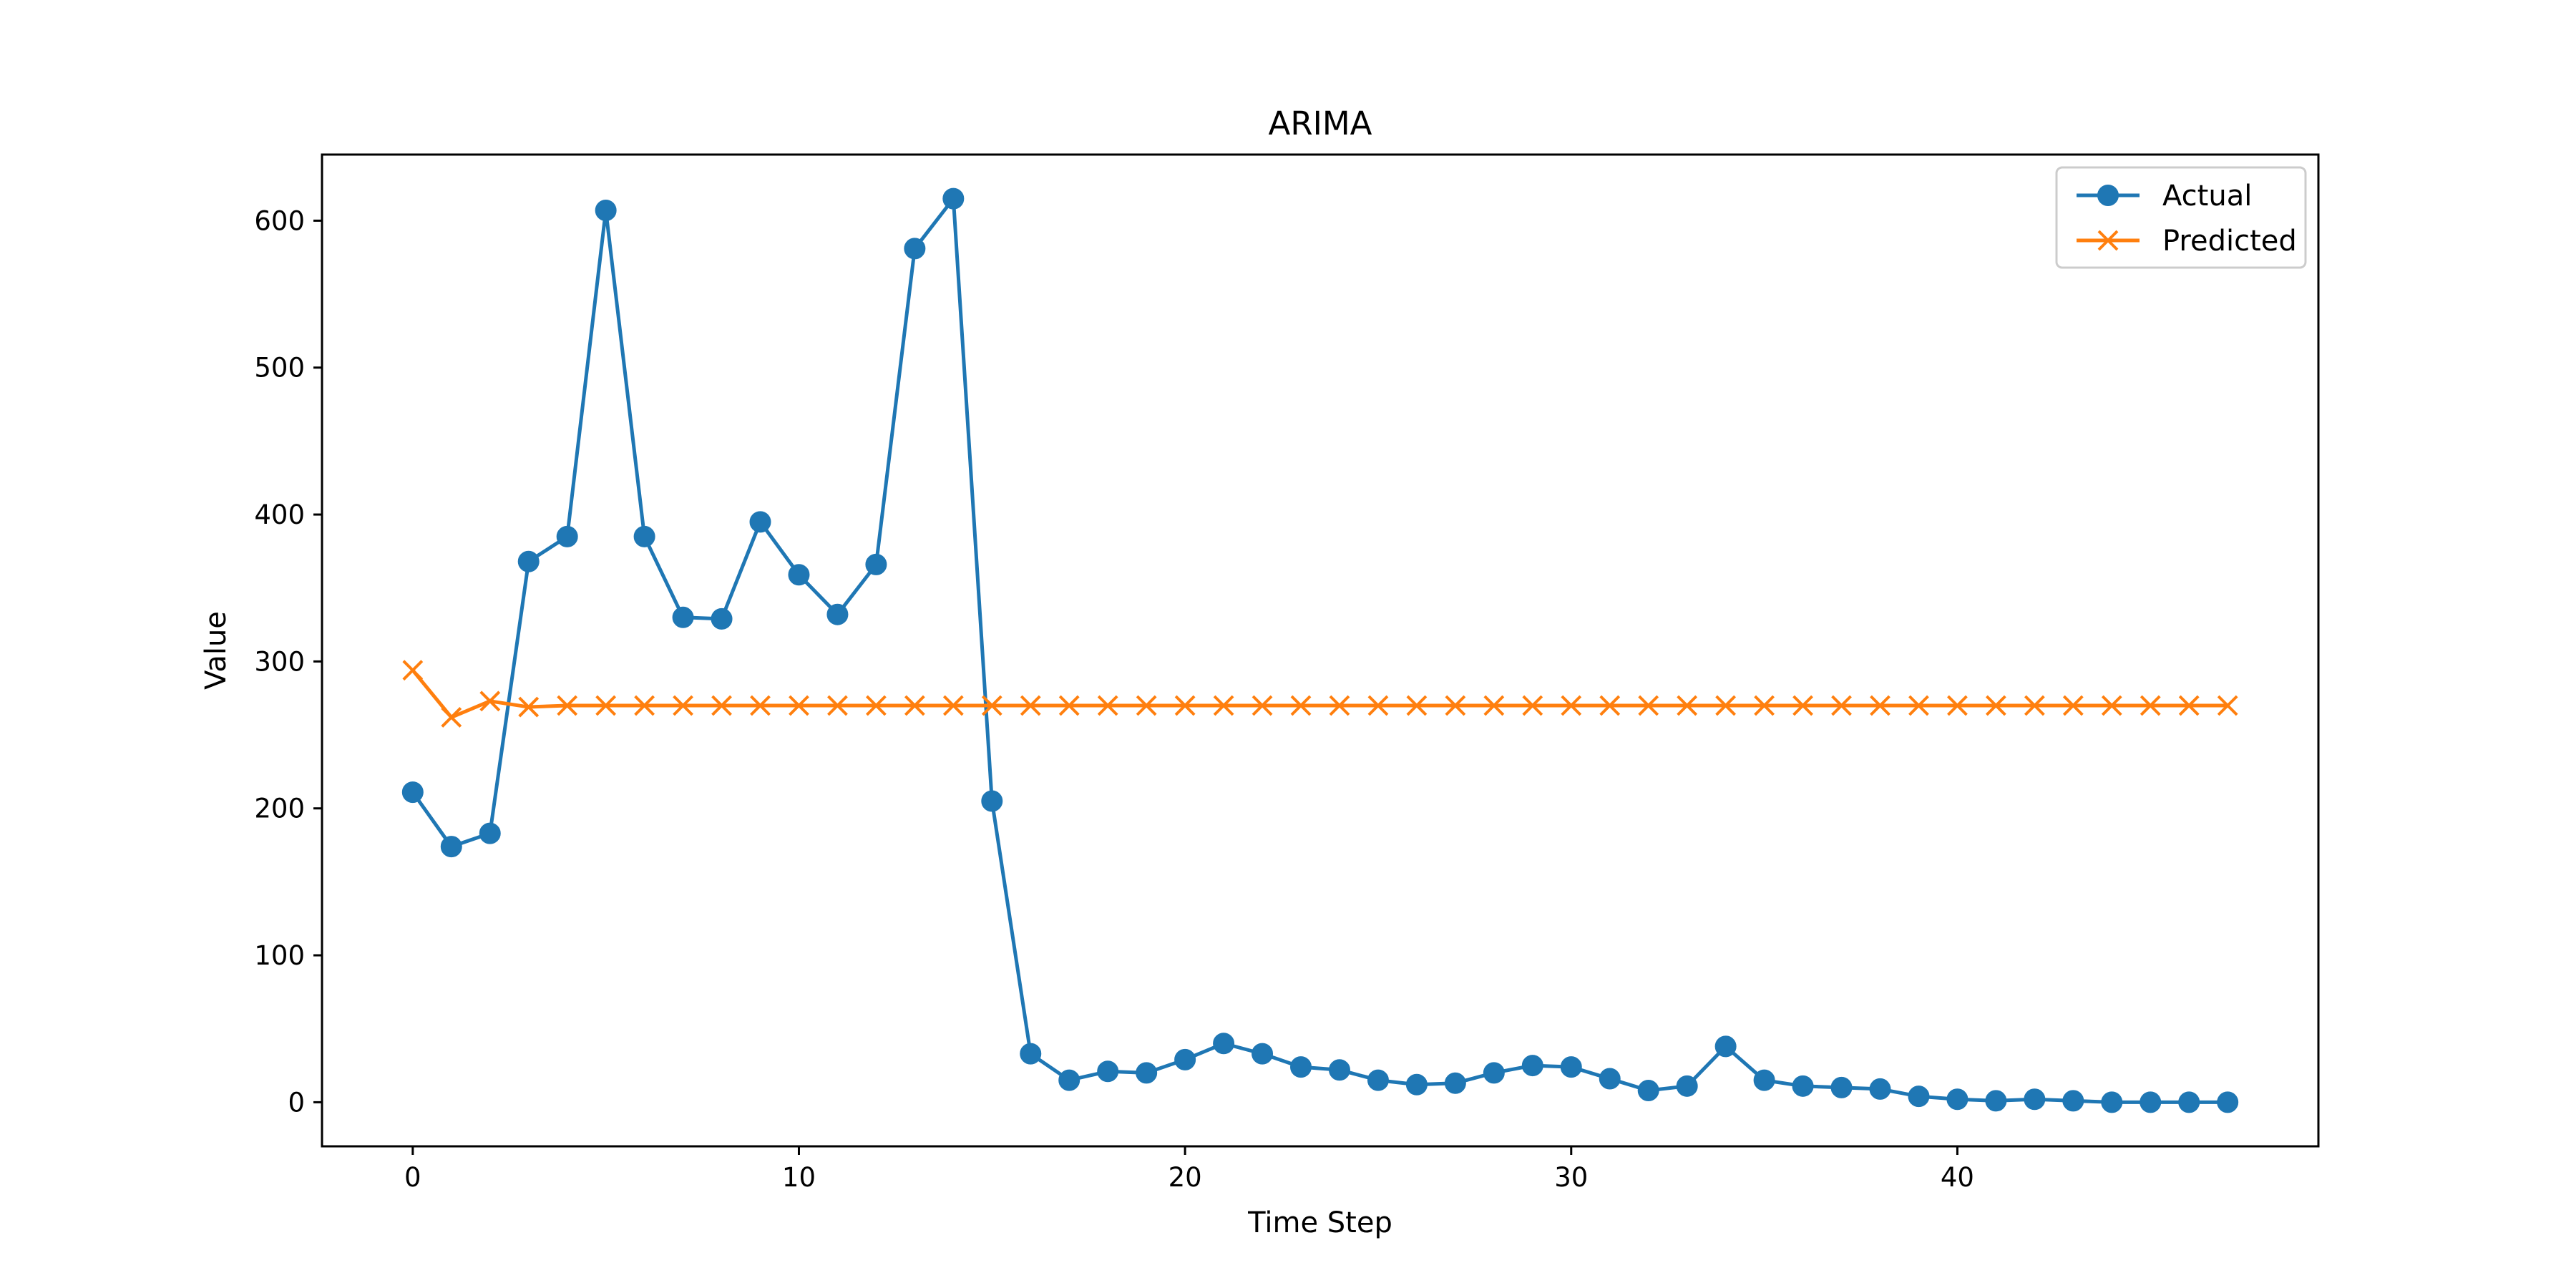  I want to click on predicted-series-line, so click(1319, 694).